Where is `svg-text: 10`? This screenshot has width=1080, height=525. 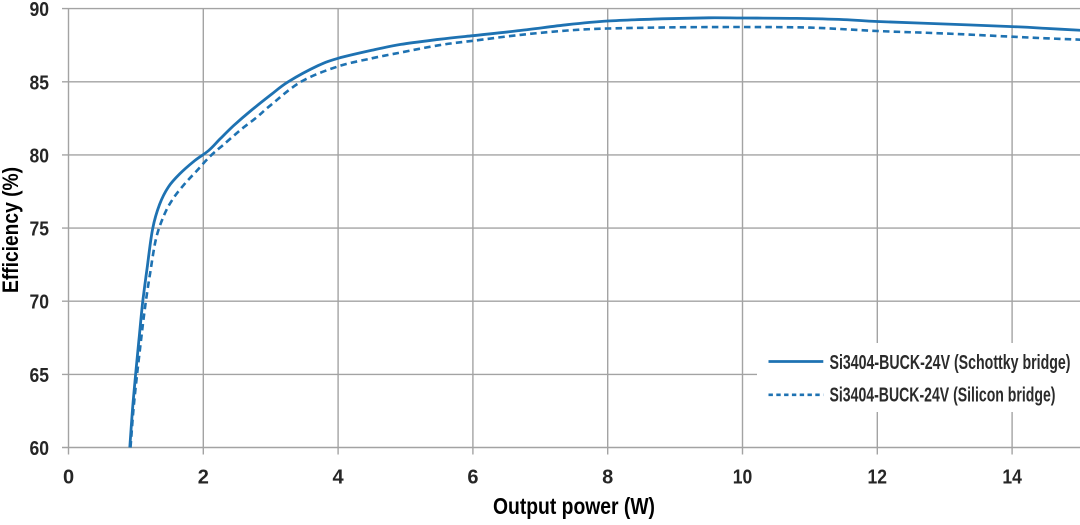
svg-text: 10 is located at coordinates (743, 478).